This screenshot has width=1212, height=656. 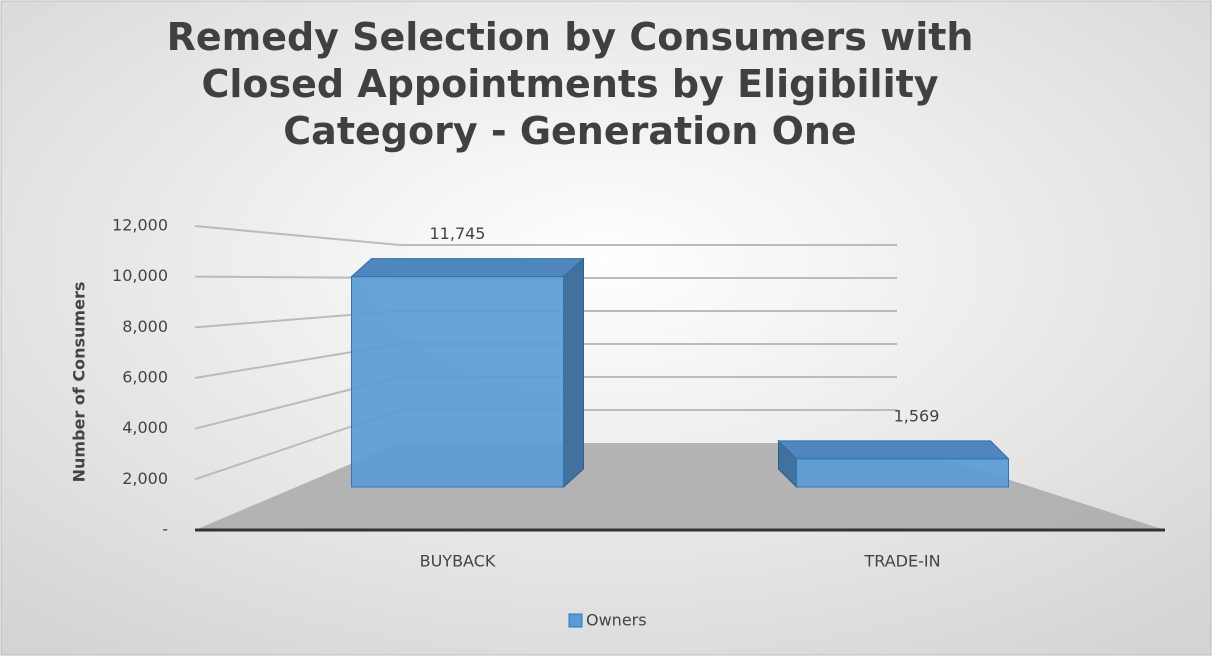 I want to click on grid-line, so click(x=297, y=235).